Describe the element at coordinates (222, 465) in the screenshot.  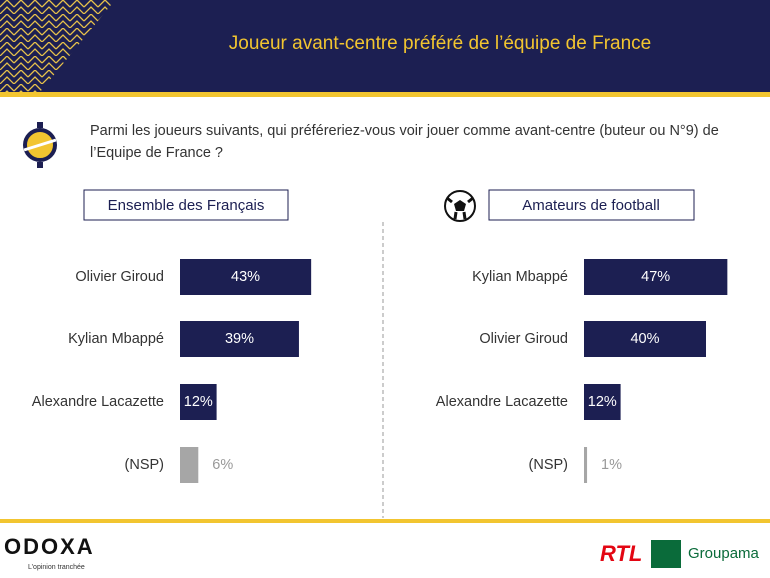
I see `value-label: 6%` at that location.